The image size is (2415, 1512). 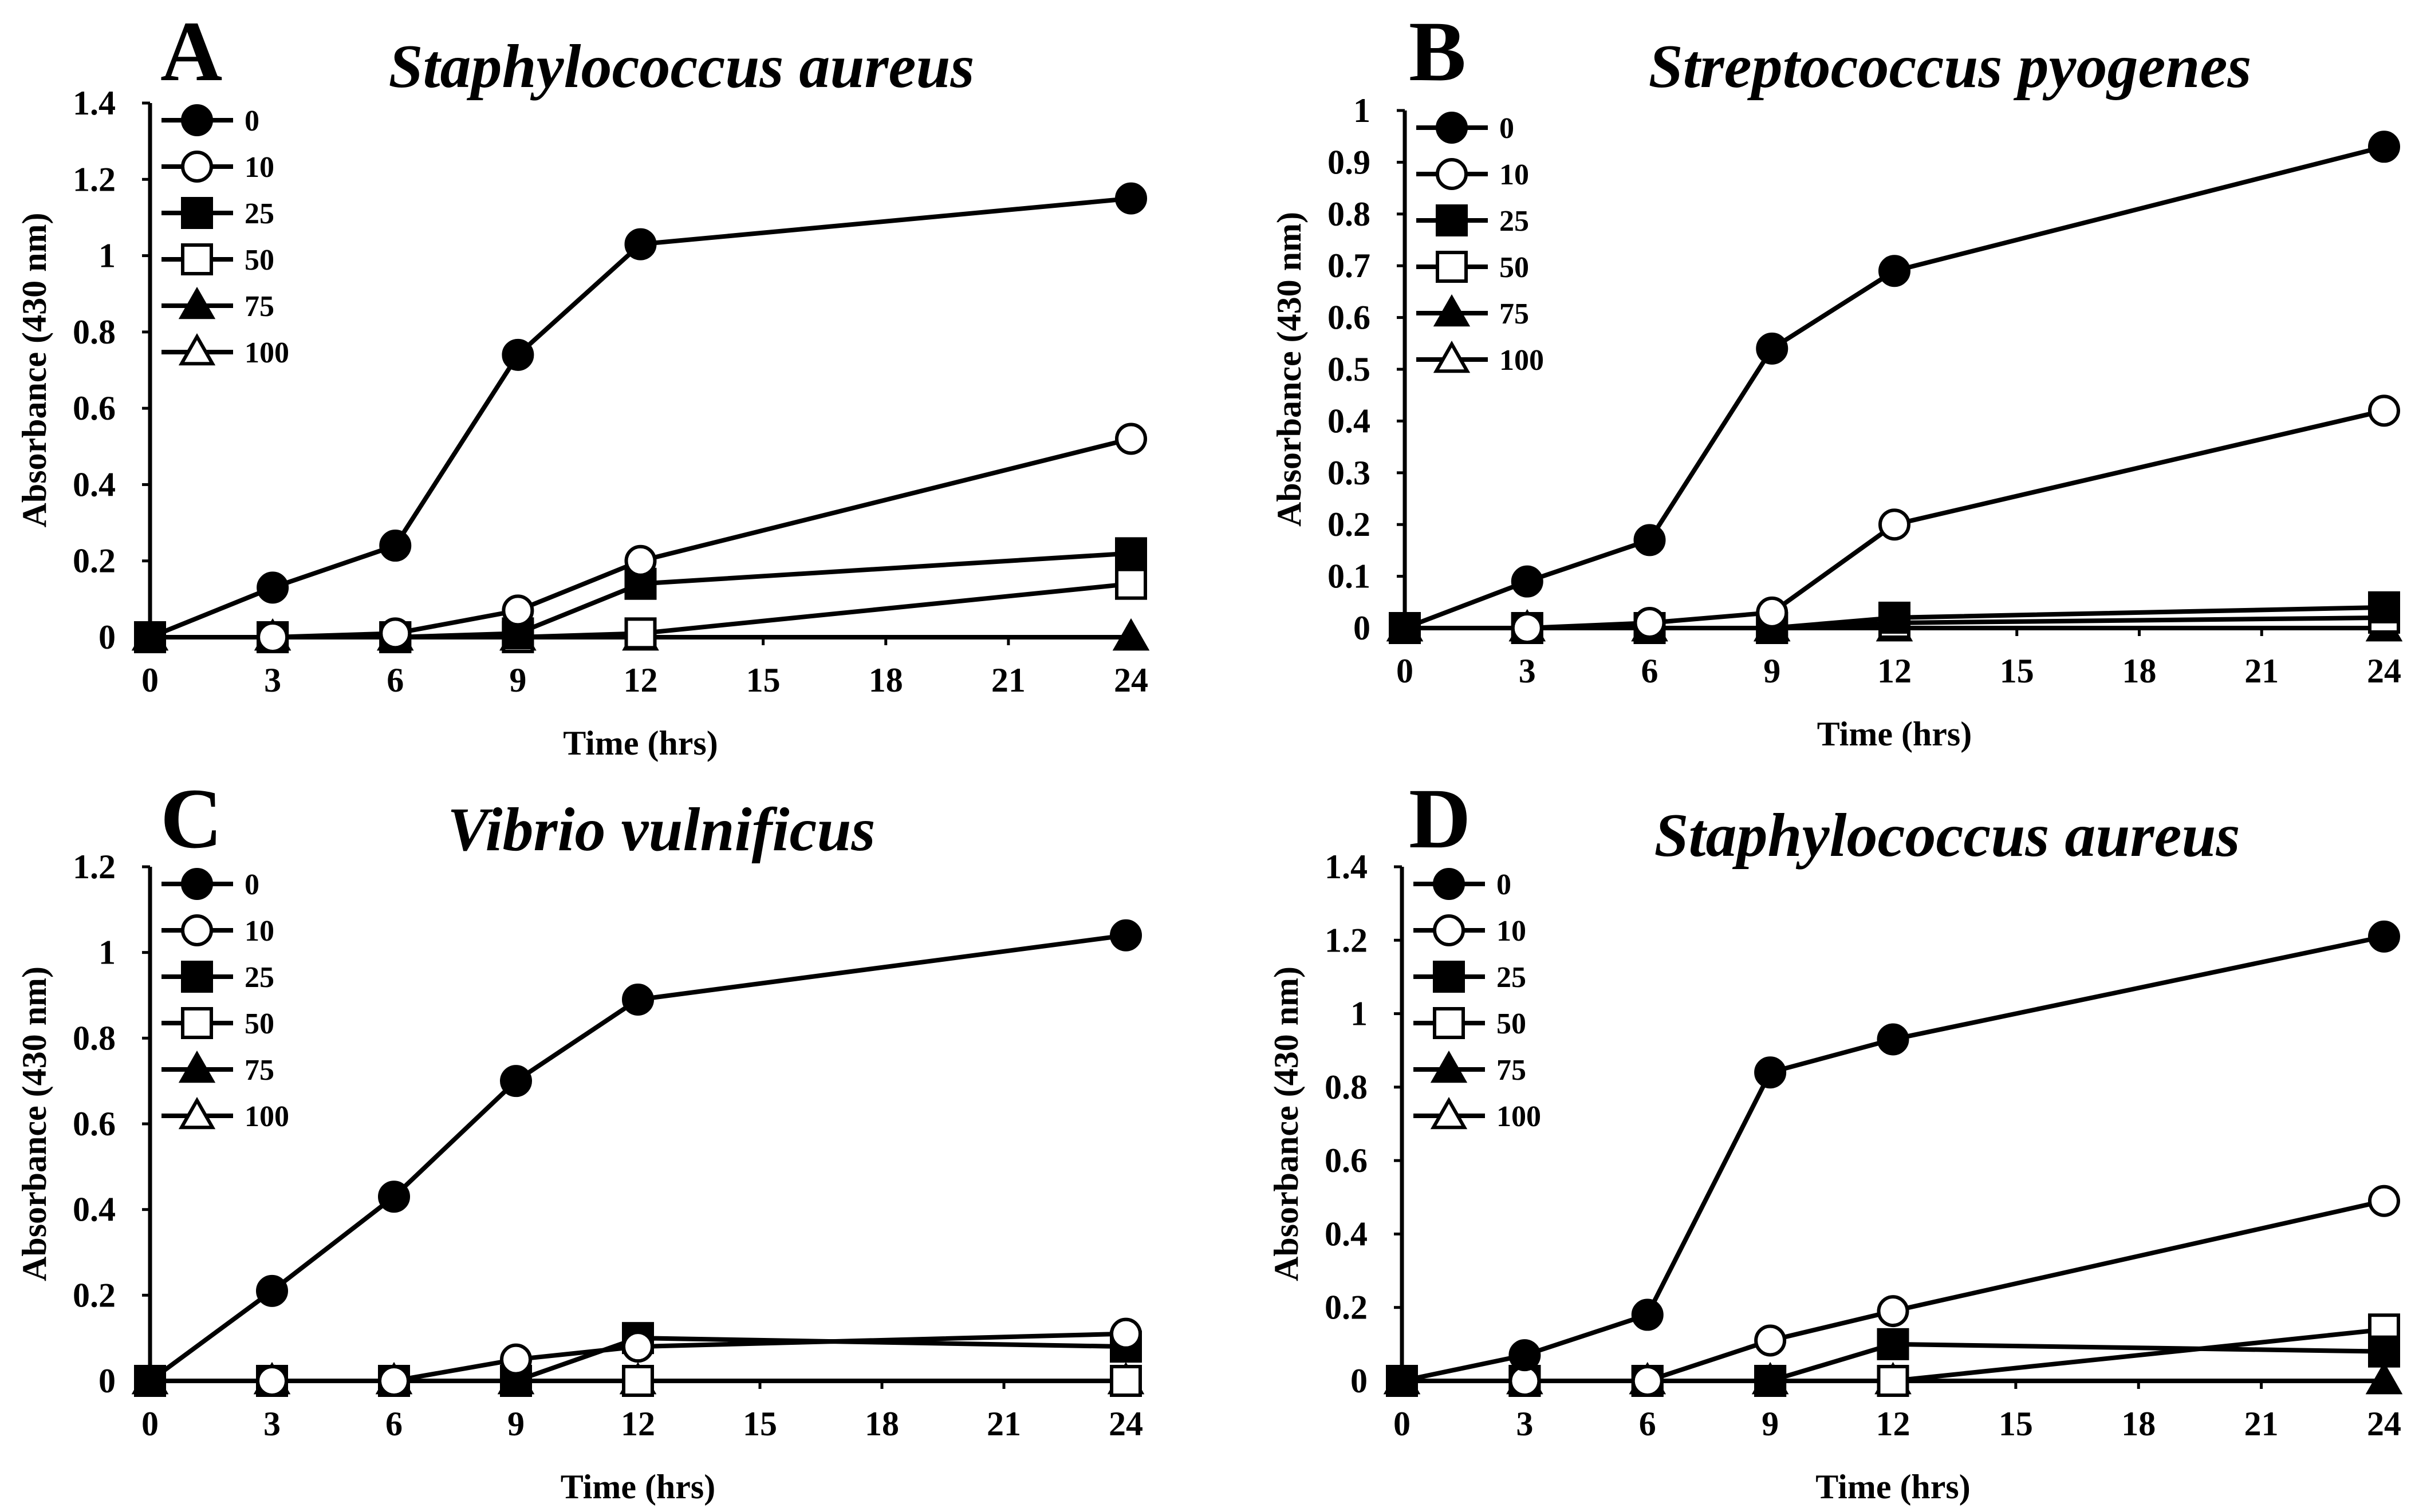 What do you see at coordinates (225, 1000) in the screenshot?
I see `legend: 0 10 25 50 75 100` at bounding box center [225, 1000].